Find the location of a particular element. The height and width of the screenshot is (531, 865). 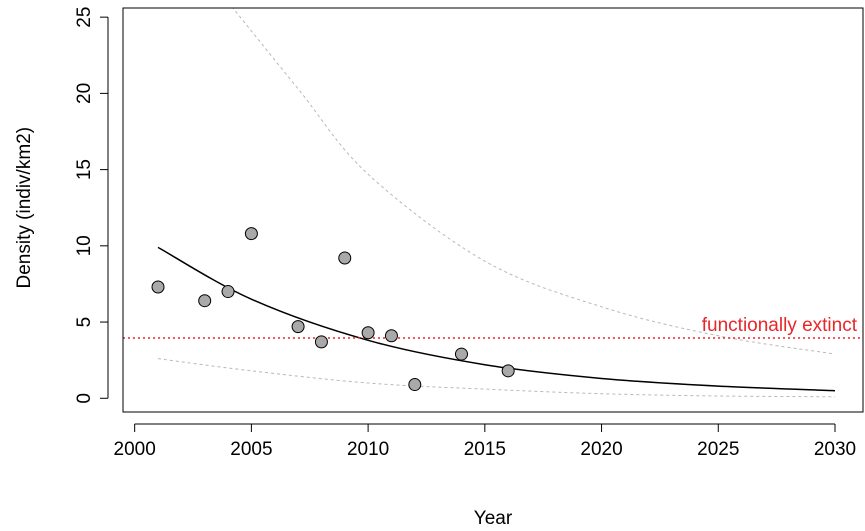

x-tick-label: 2000 is located at coordinates (135, 449).